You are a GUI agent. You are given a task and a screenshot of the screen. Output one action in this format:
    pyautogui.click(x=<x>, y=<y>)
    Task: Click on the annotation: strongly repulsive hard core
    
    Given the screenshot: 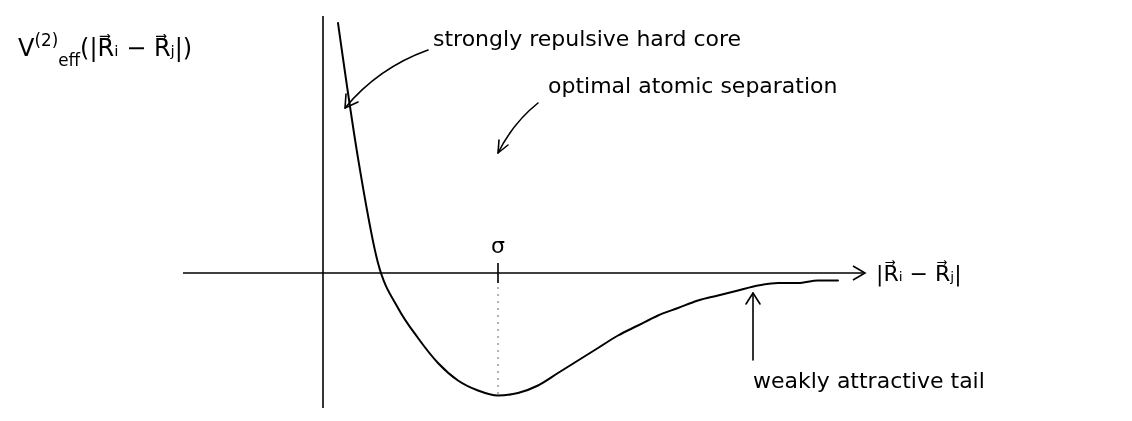 What is the action you would take?
    pyautogui.click(x=587, y=38)
    